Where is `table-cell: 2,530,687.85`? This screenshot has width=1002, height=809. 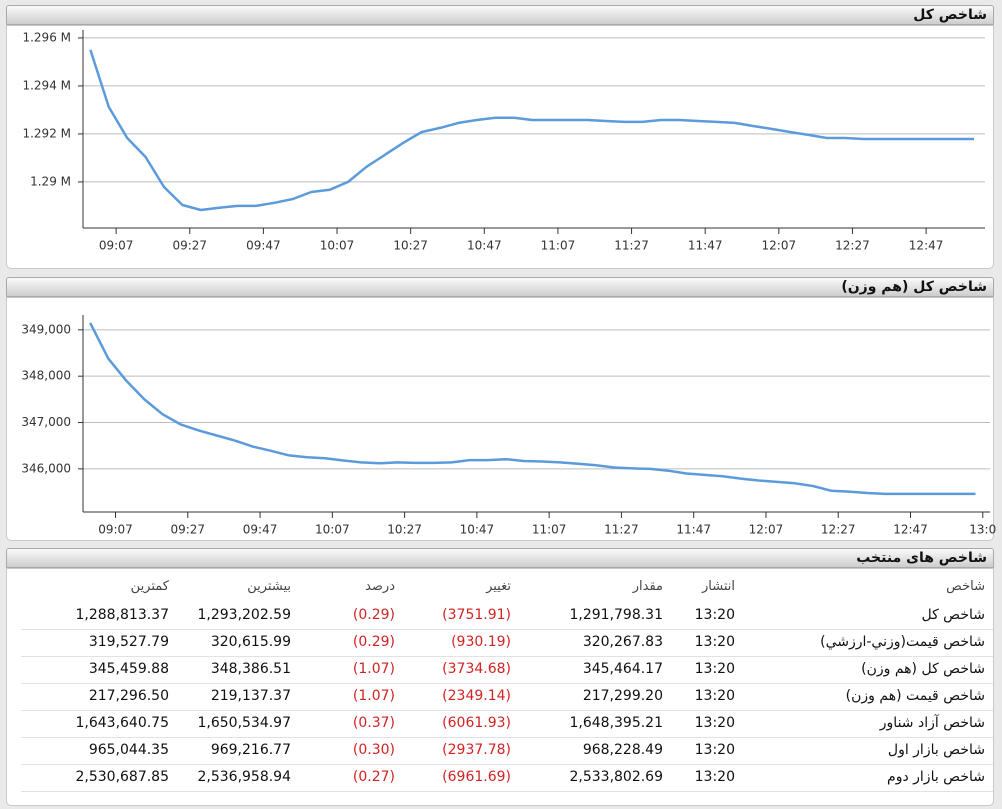
table-cell: 2,530,687.85 is located at coordinates (122, 777).